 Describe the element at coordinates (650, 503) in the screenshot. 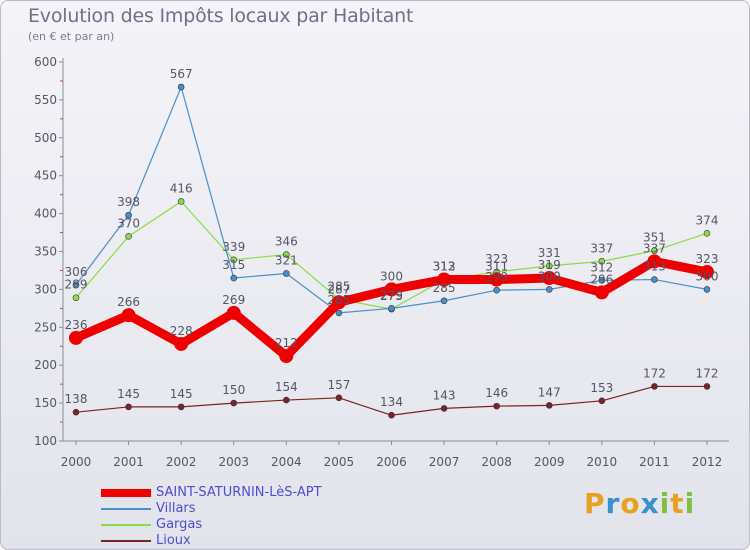

I see `logo-letter: x` at that location.